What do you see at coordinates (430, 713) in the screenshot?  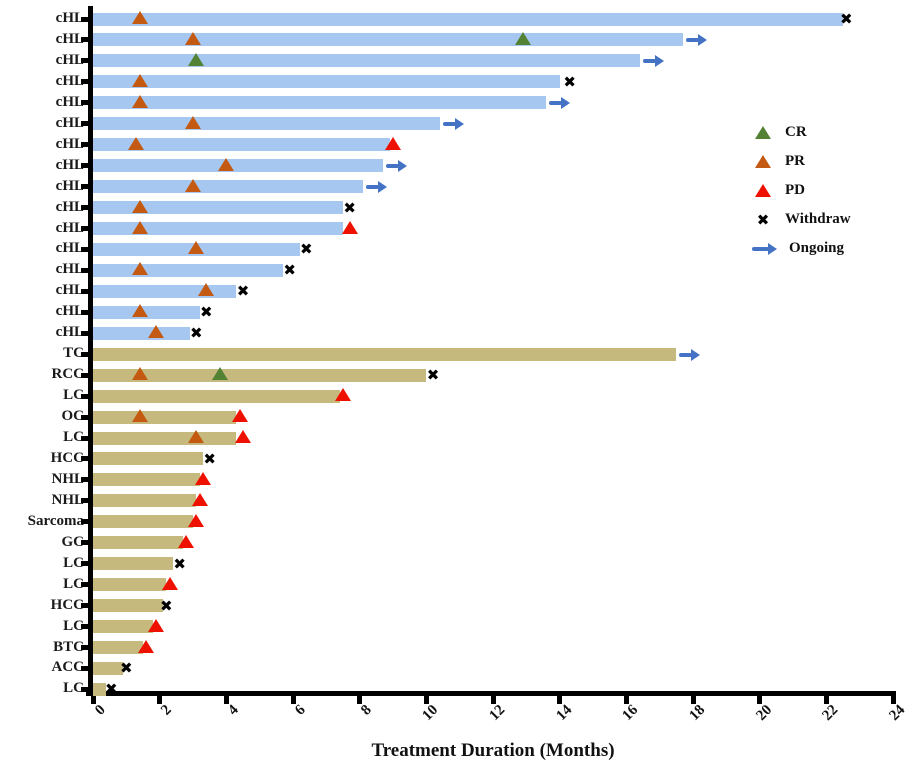 I see `x-tick-label: 10` at bounding box center [430, 713].